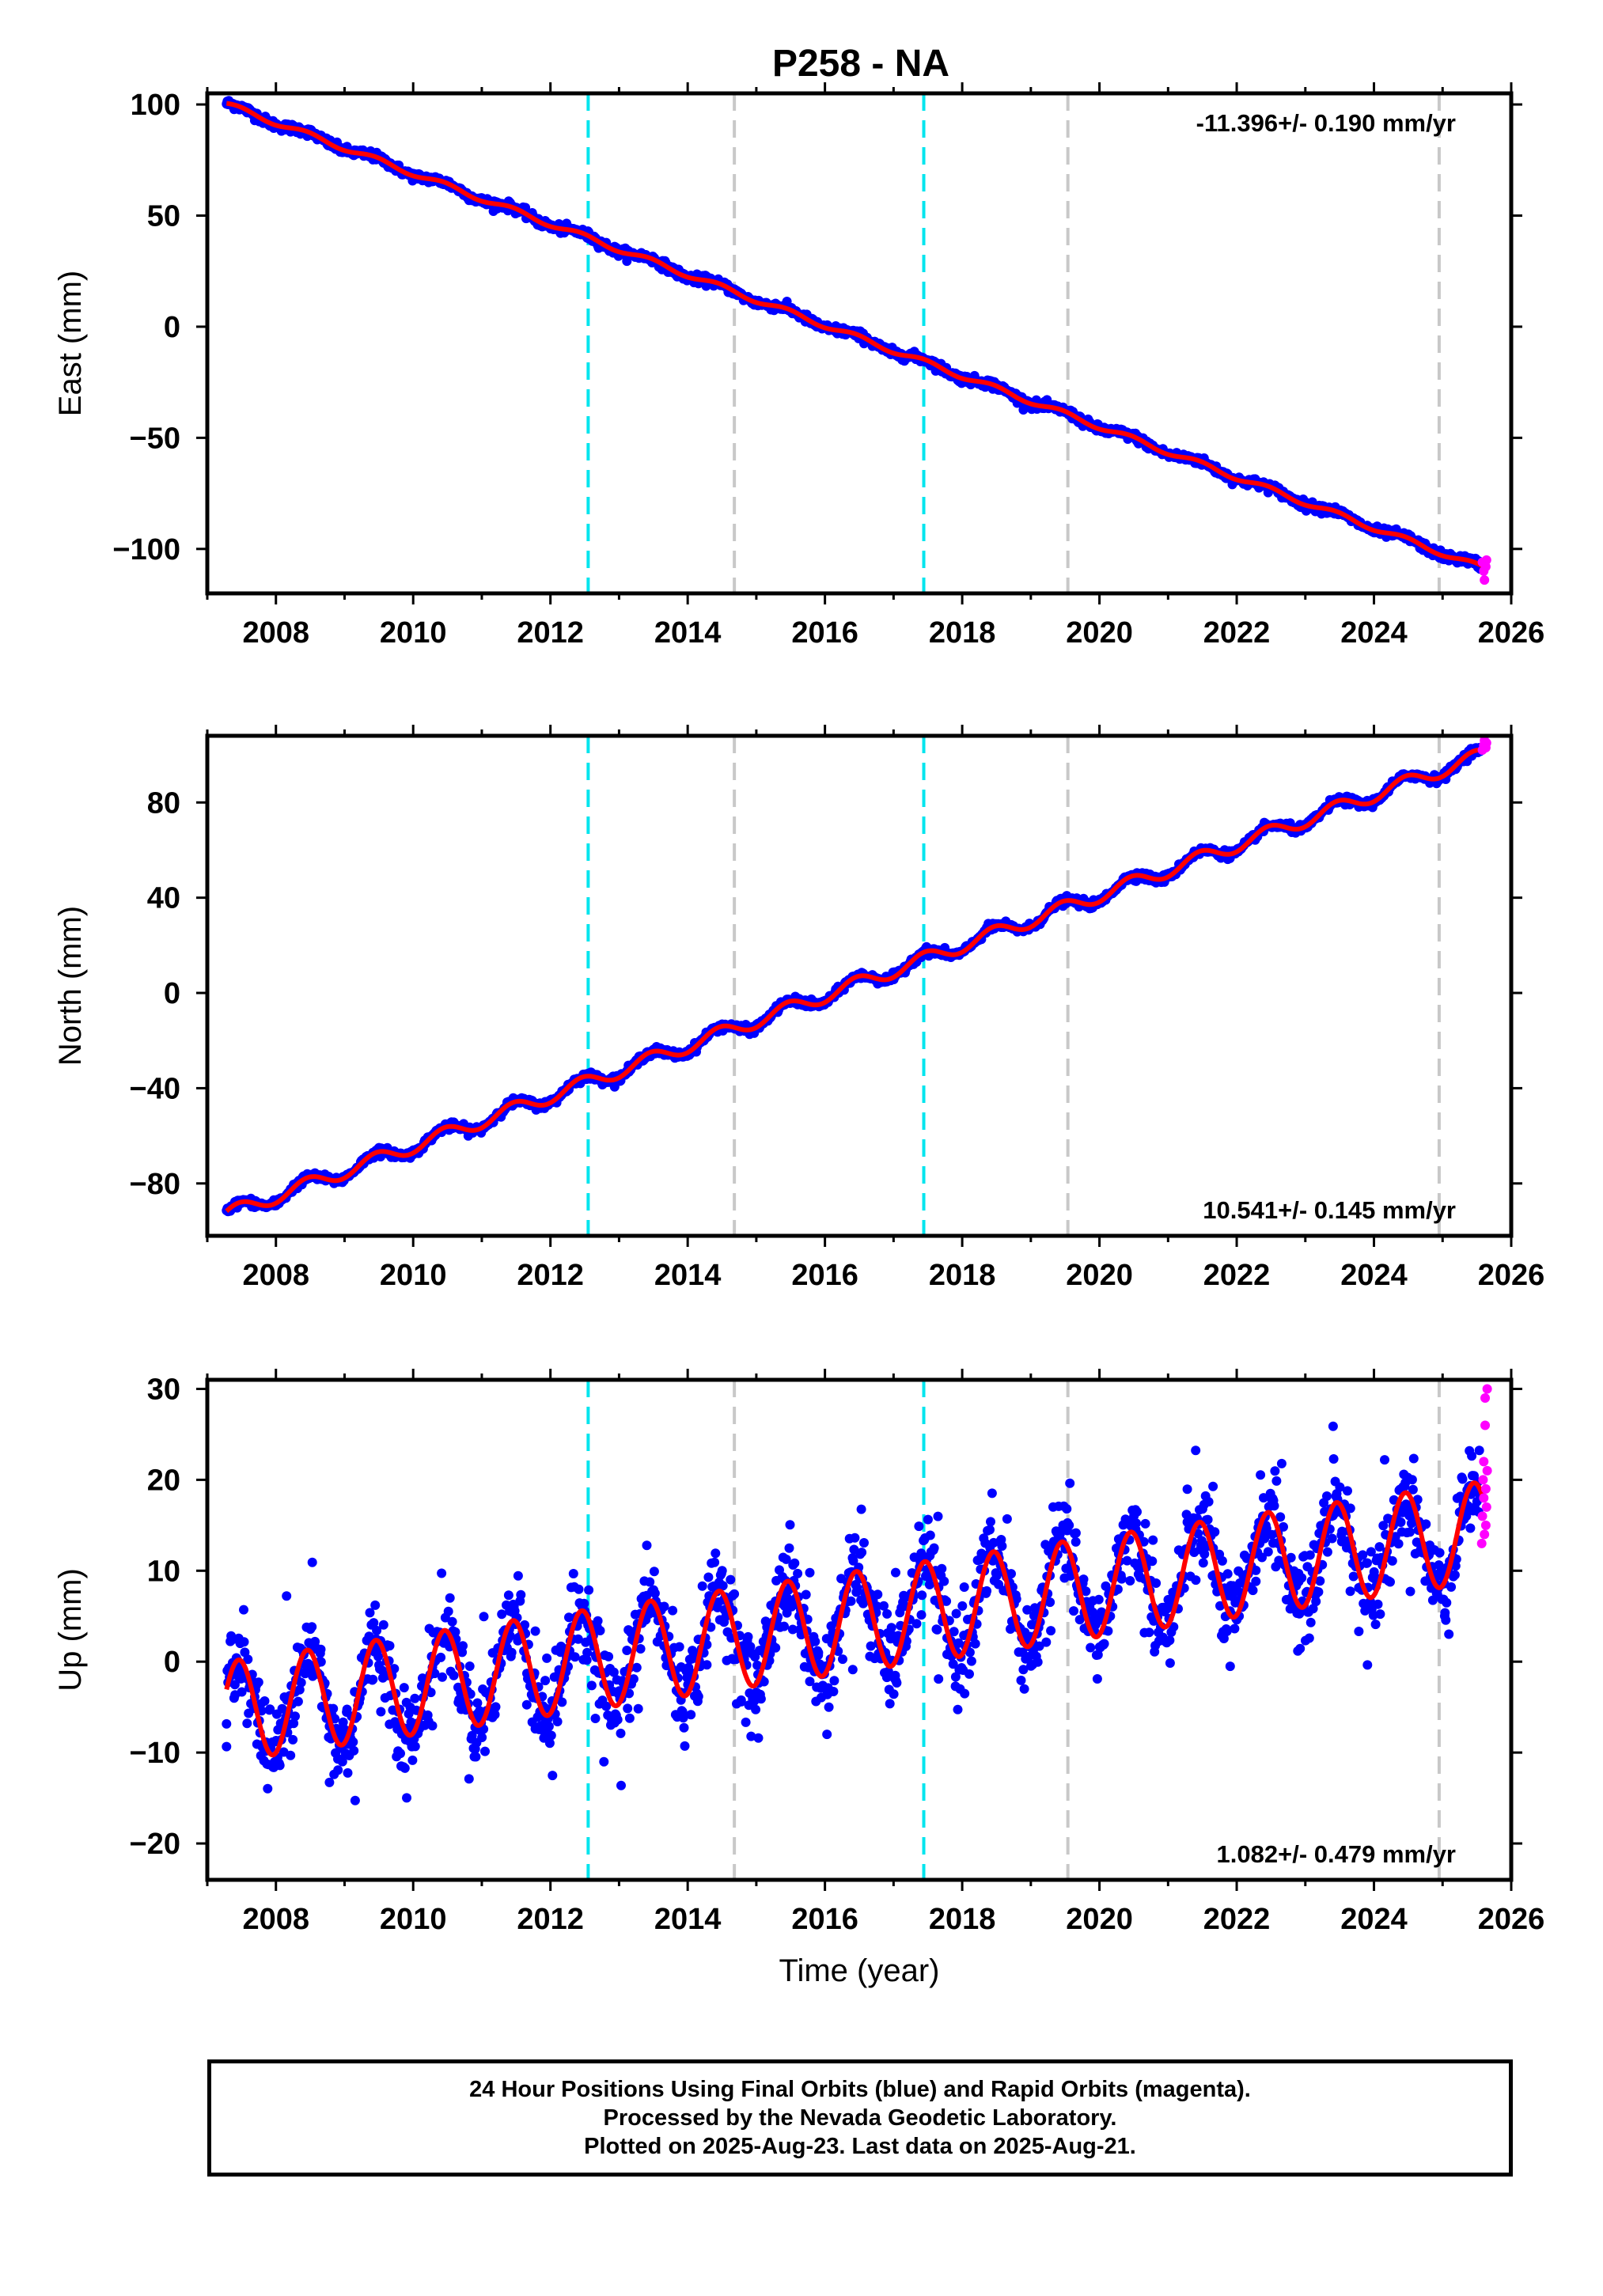 The image size is (1603, 2296). What do you see at coordinates (155, 1088) in the screenshot?
I see `y-tick-label: −40` at bounding box center [155, 1088].